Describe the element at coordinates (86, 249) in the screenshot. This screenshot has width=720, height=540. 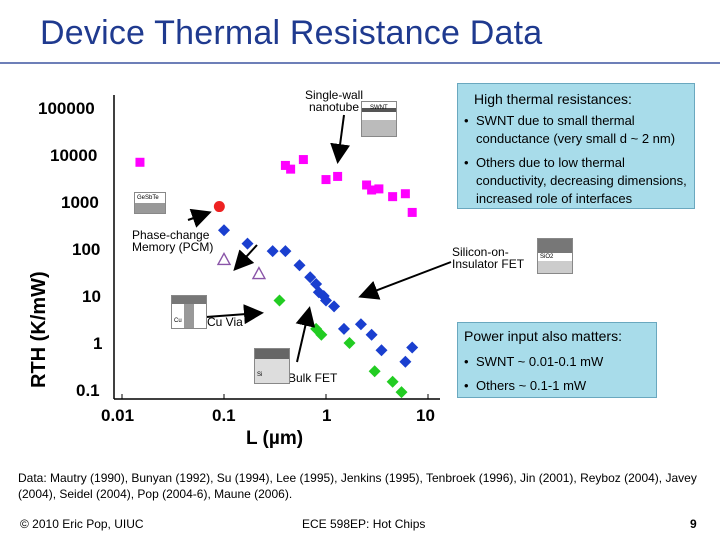
I see `y-tick-label: 100` at that location.